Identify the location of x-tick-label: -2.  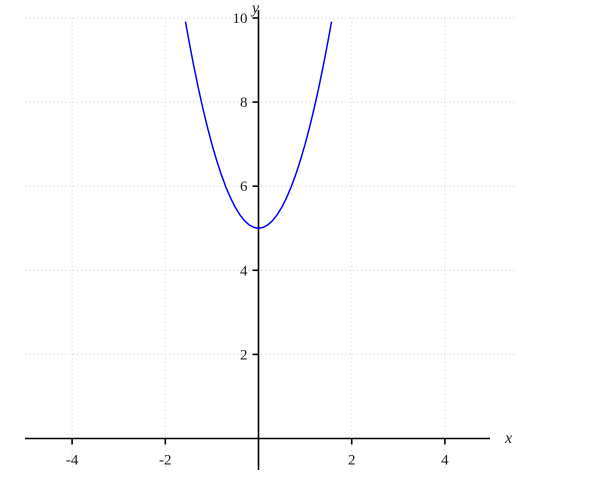
(165, 461).